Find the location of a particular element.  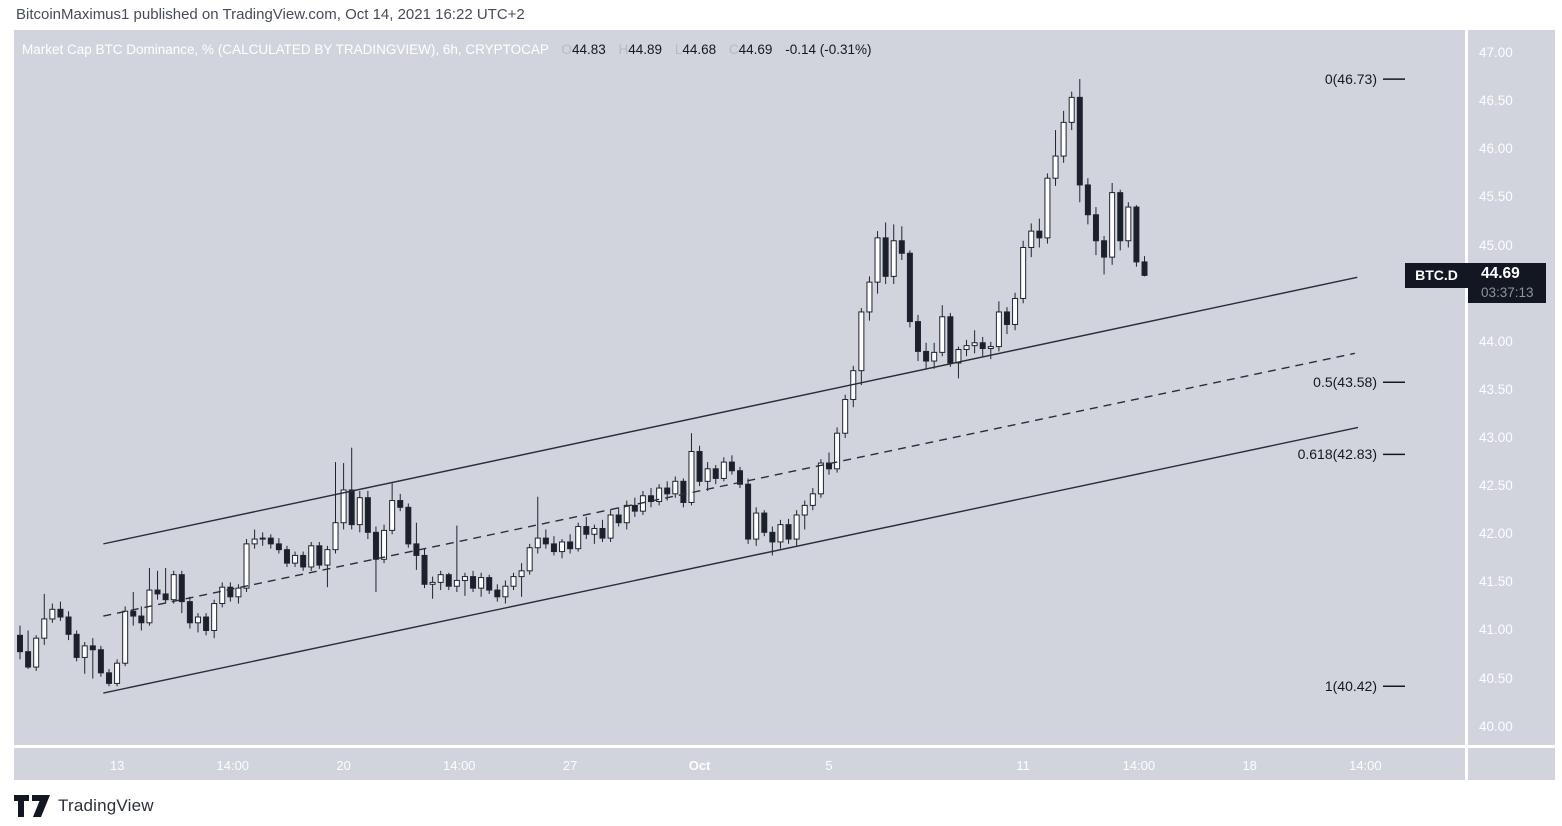

price-tick-label: 46.00 is located at coordinates (1496, 149).